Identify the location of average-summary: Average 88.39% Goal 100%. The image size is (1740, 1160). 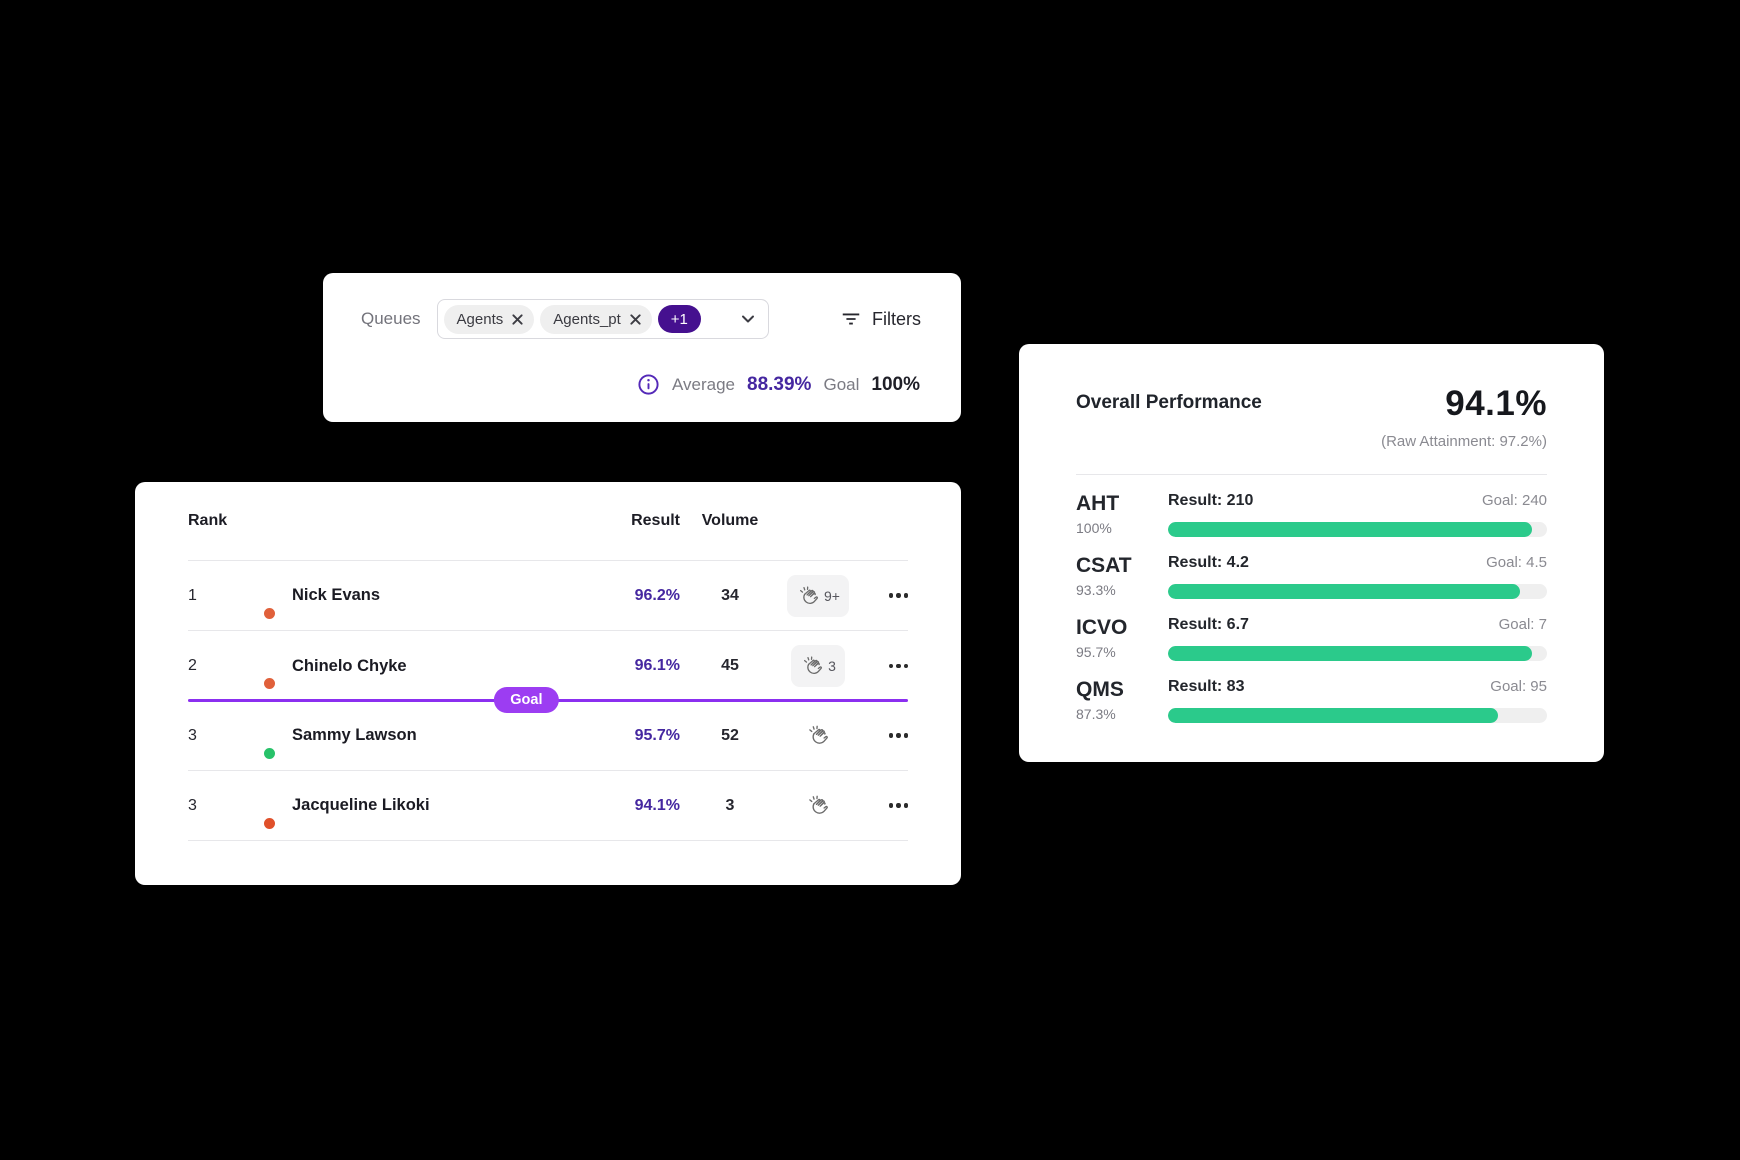
(778, 384).